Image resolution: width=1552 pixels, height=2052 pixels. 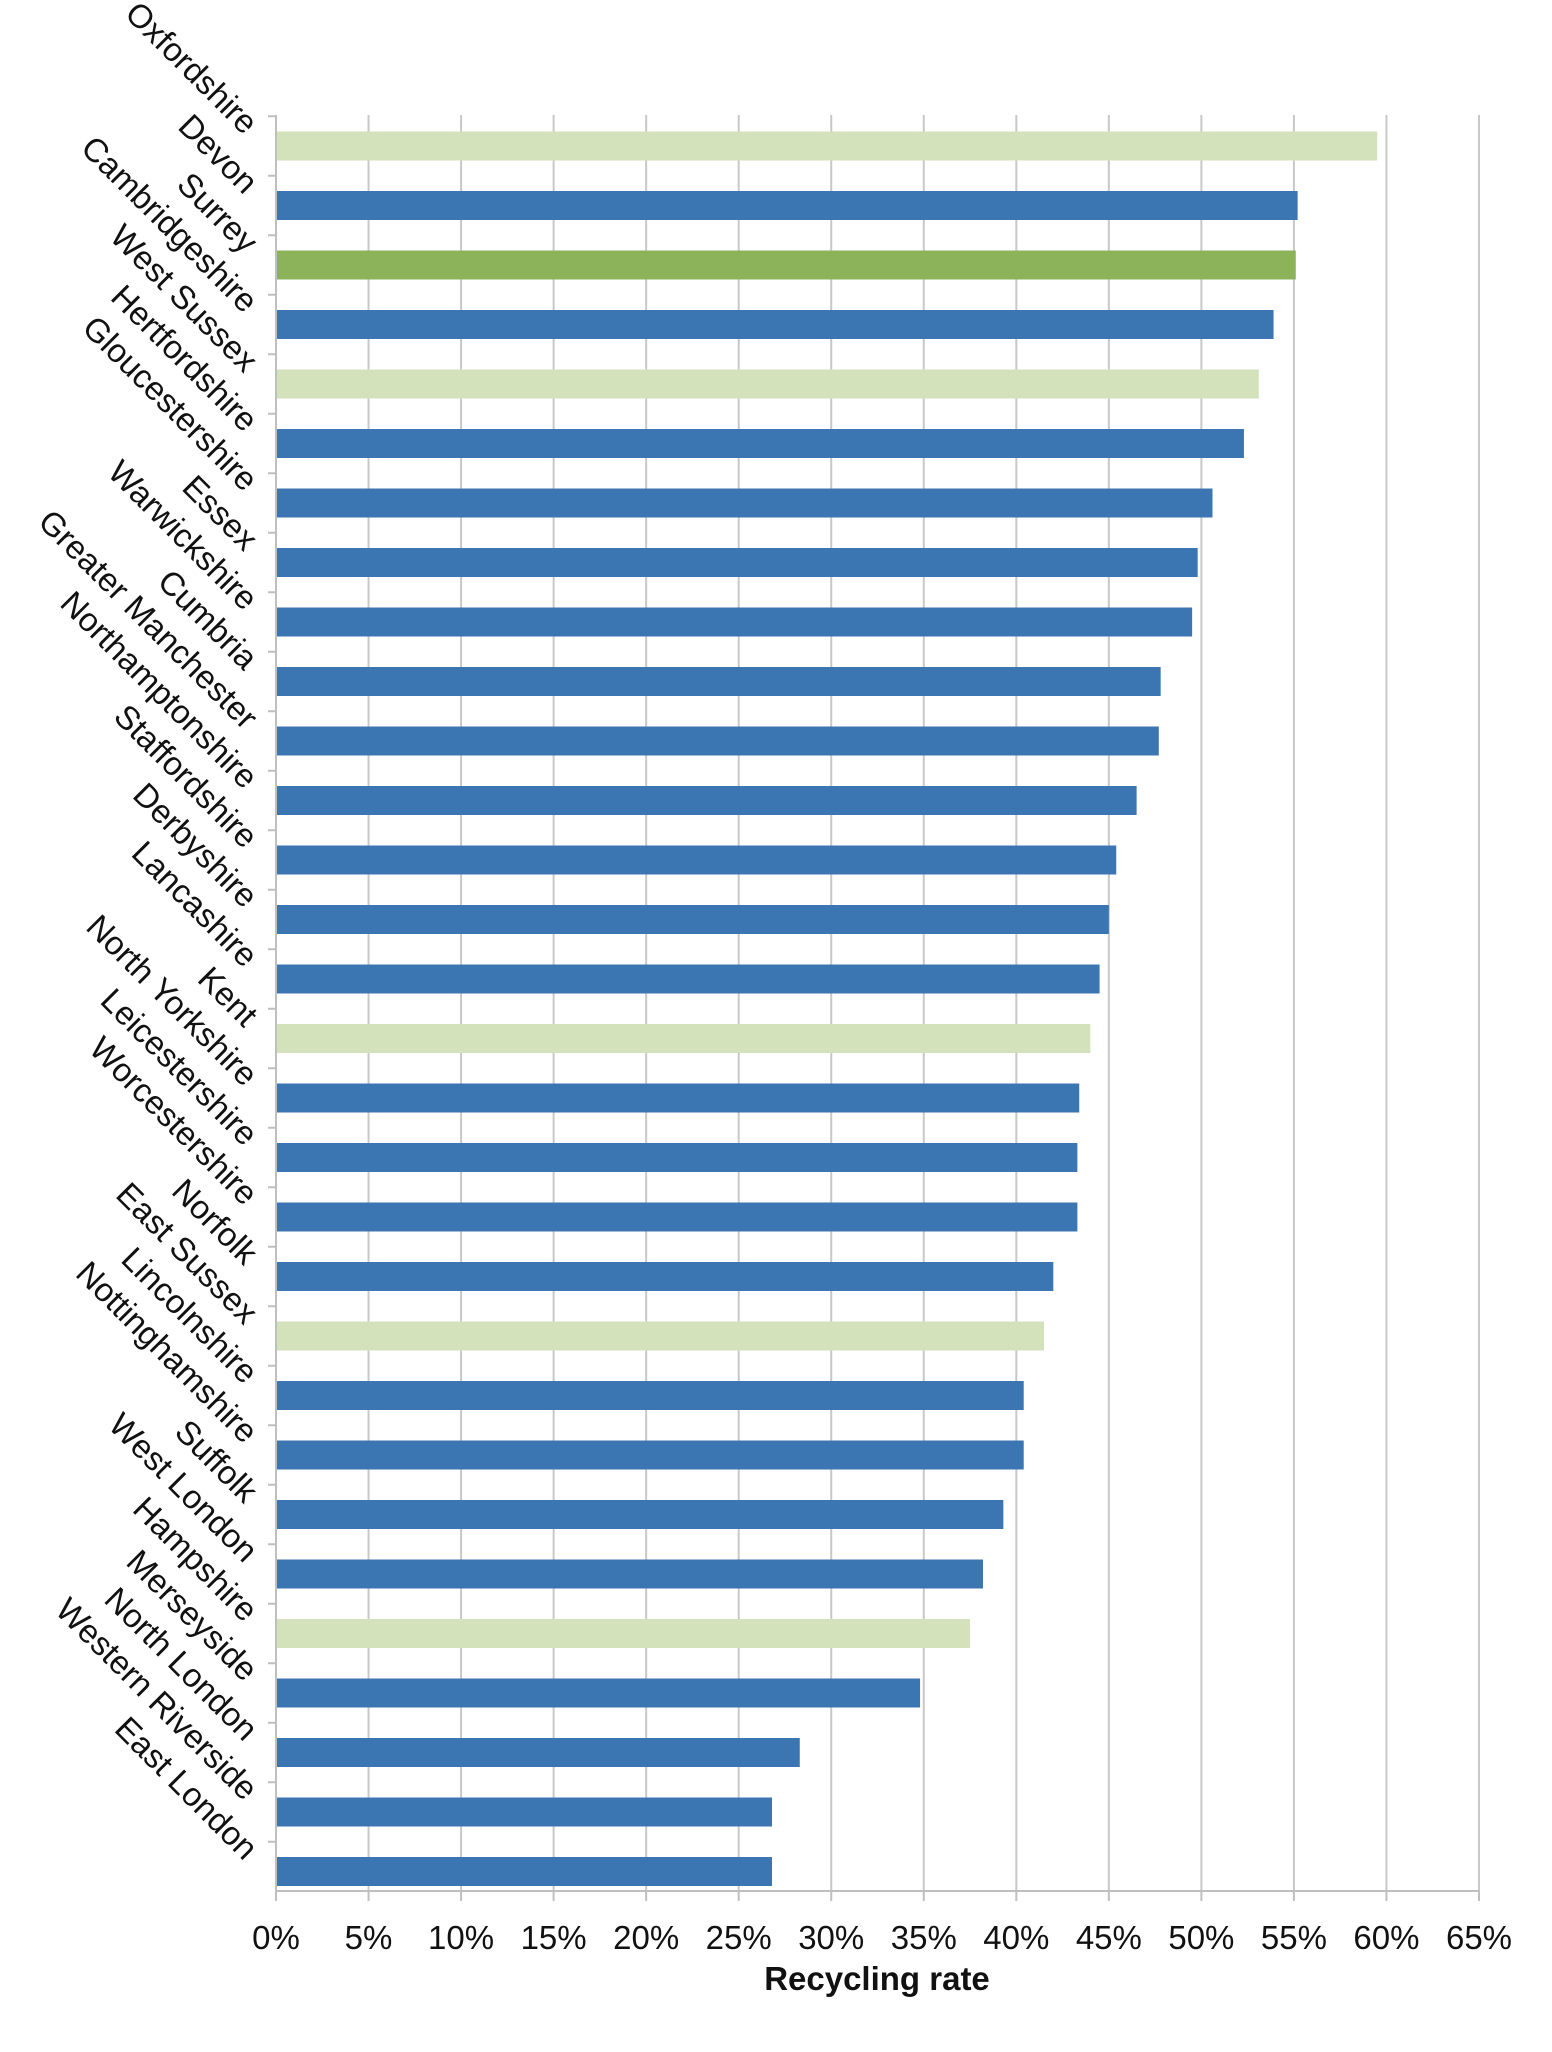 I want to click on x-tick-label: 55%, so click(x=1294, y=1937).